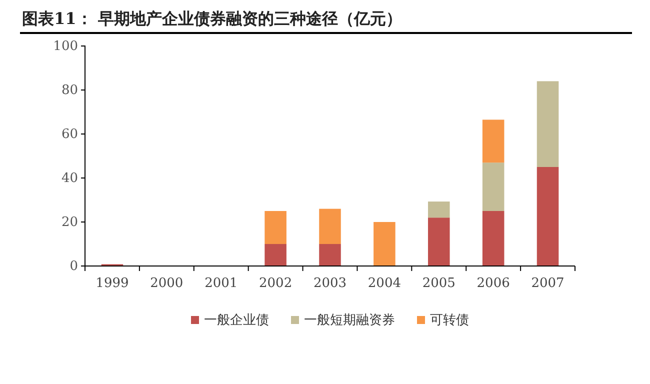 Image resolution: width=650 pixels, height=384 pixels. What do you see at coordinates (349, 320) in the screenshot?
I see `legend-label: 一般短期融资券` at bounding box center [349, 320].